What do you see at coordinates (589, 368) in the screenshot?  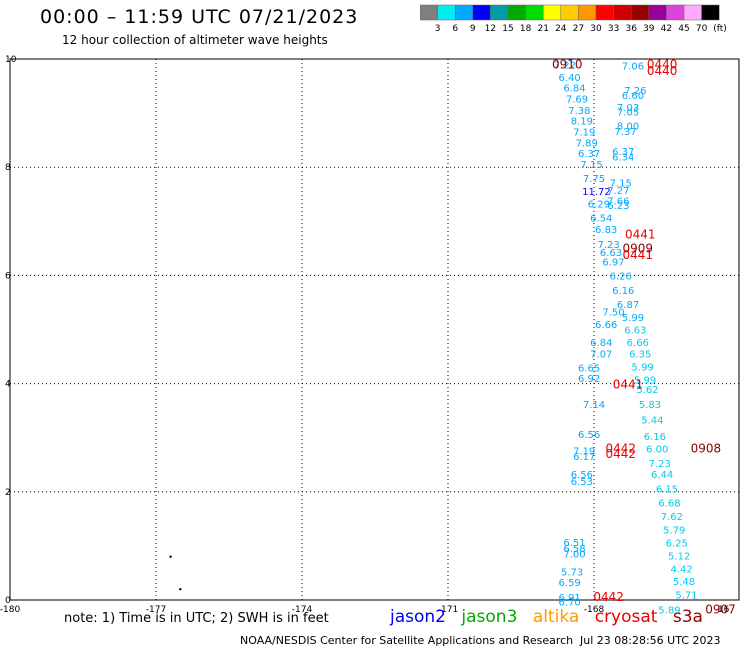 I see `wave-height-label: 6.65` at bounding box center [589, 368].